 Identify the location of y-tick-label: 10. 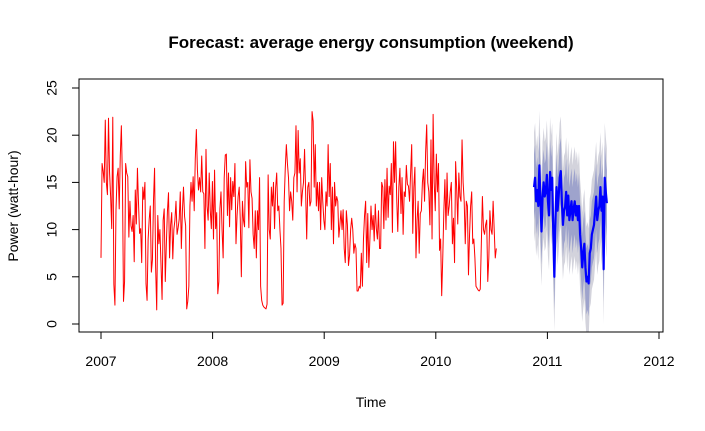
(52, 230).